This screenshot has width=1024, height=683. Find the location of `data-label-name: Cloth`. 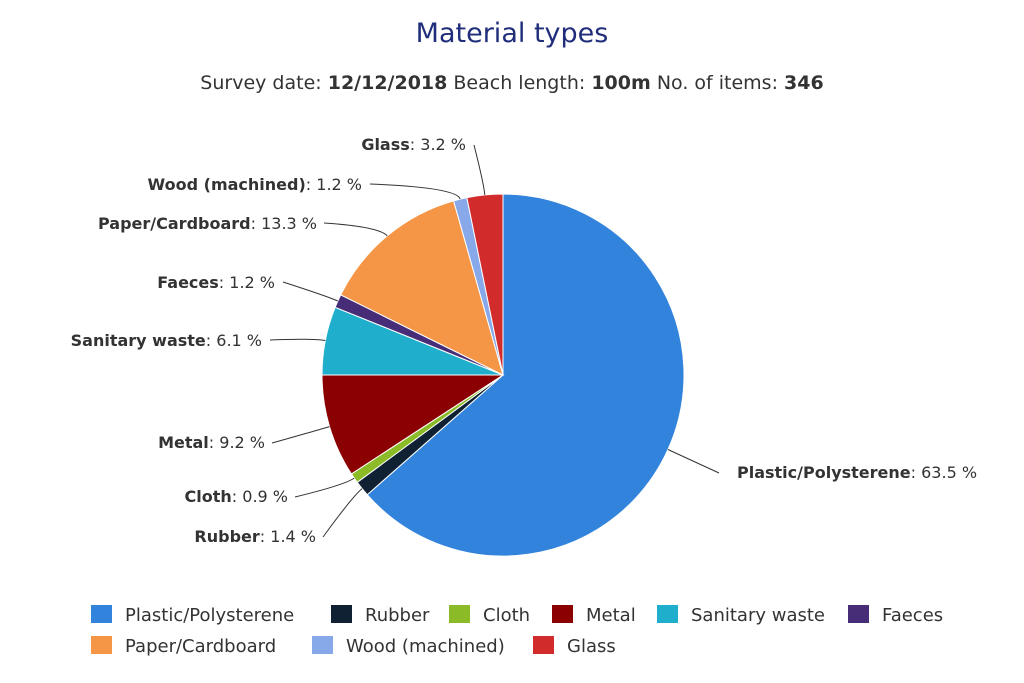

data-label-name: Cloth is located at coordinates (208, 496).